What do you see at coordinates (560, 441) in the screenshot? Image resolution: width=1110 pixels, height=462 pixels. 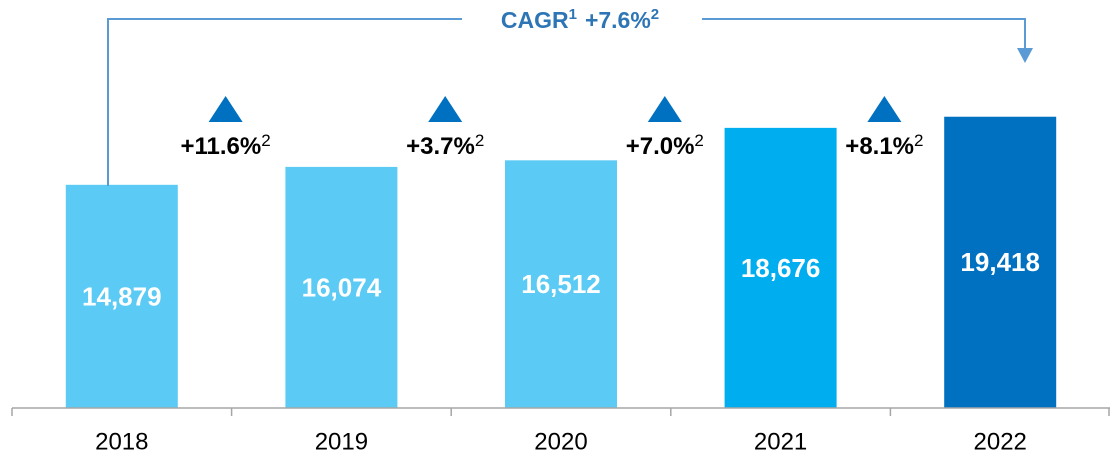 I see `x-tick-label: 2020` at bounding box center [560, 441].